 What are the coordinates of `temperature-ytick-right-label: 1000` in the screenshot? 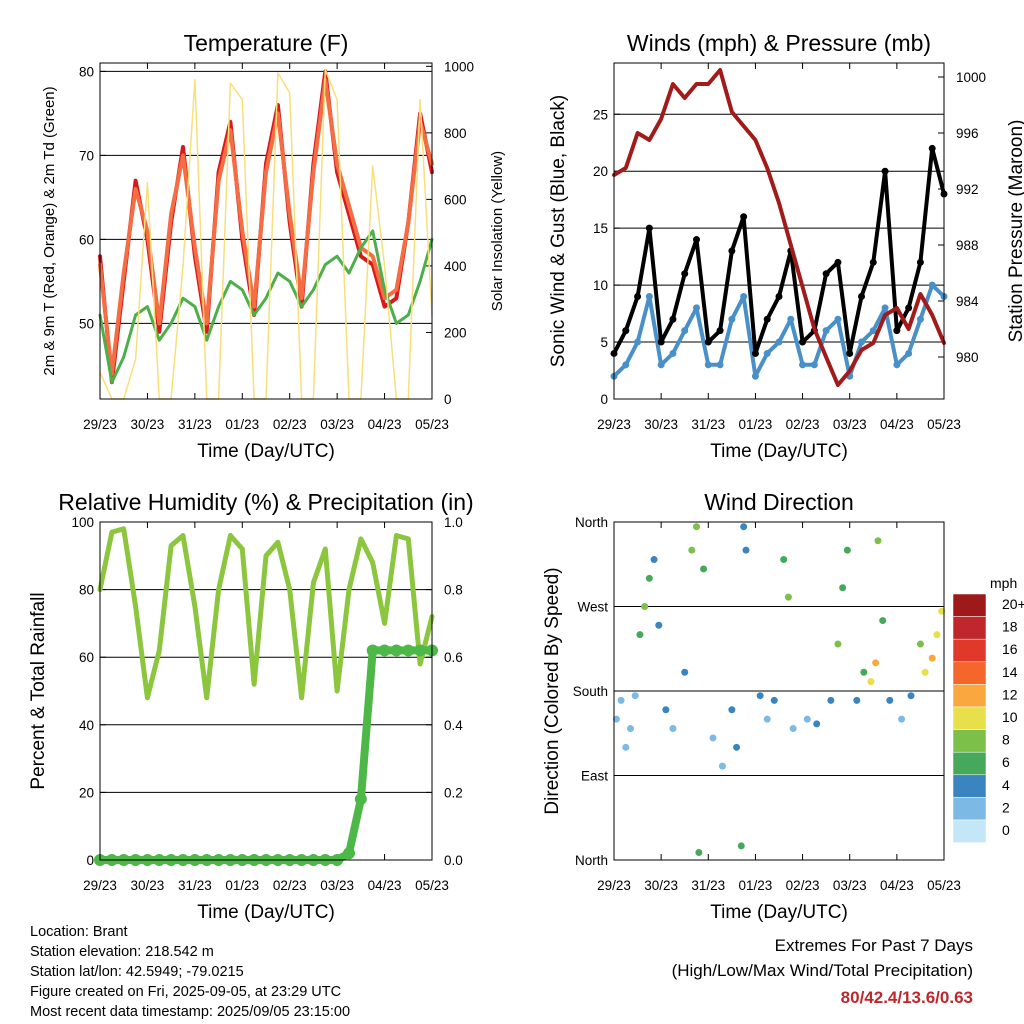 It's located at (459, 66).